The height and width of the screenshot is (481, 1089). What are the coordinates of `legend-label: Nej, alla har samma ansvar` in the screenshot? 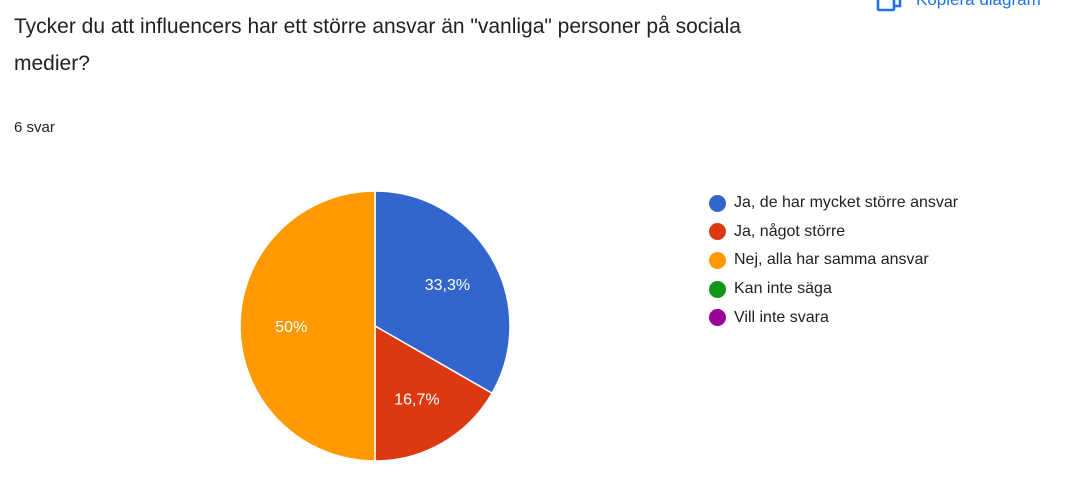 It's located at (831, 260).